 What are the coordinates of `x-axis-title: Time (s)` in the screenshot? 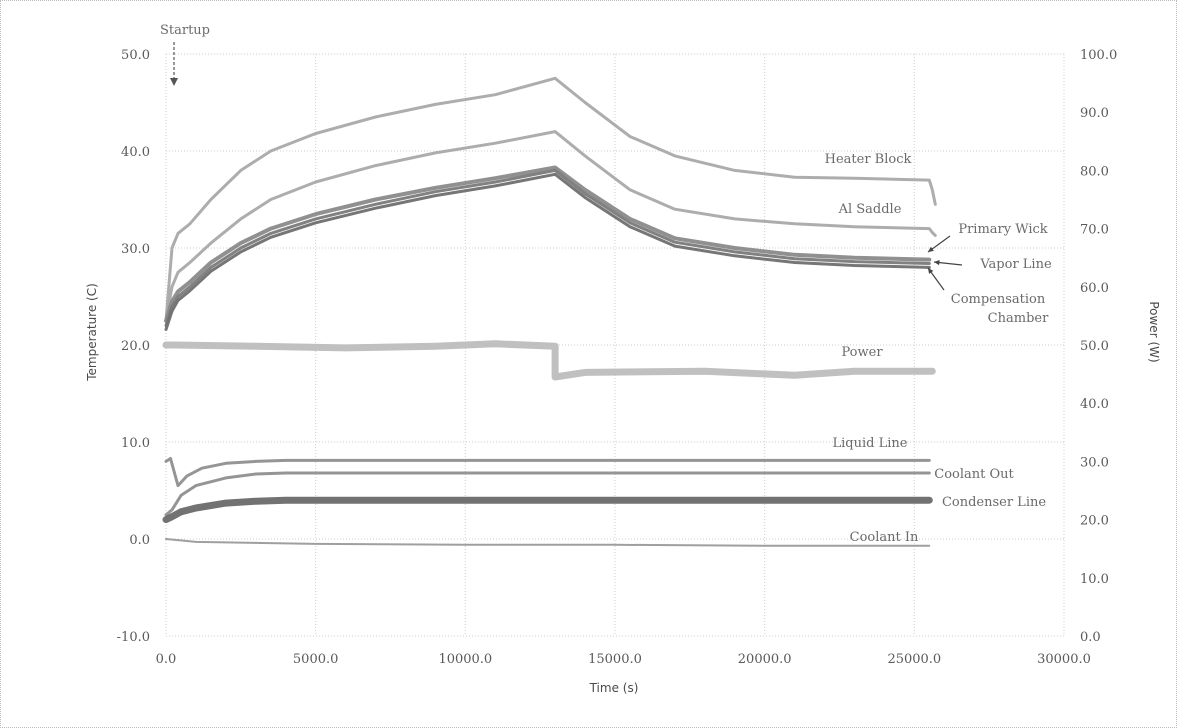 It's located at (614, 688).